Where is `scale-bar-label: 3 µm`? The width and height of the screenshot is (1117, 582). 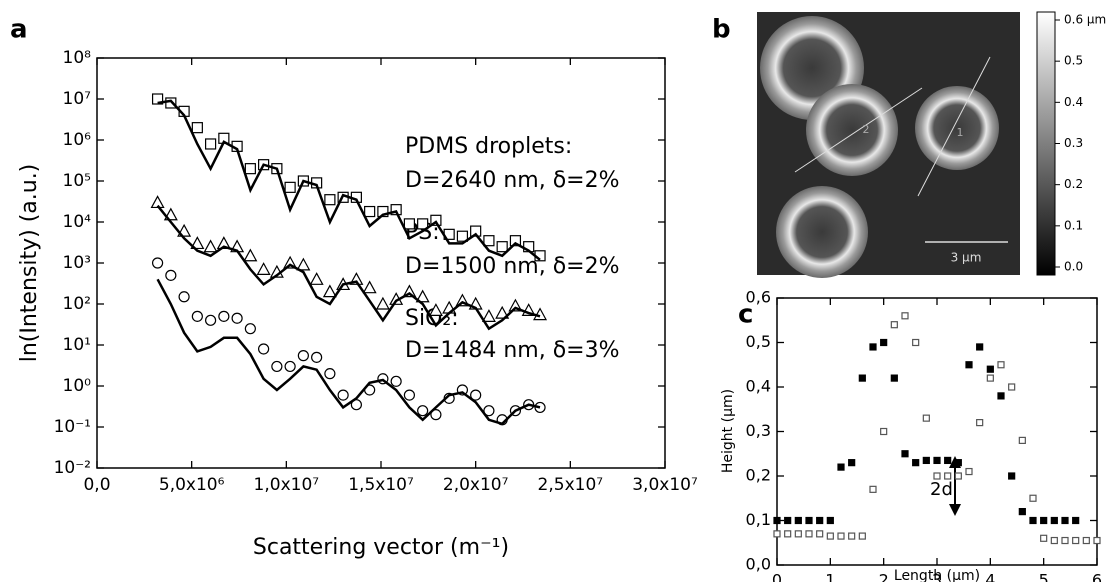
scale-bar-label: 3 µm is located at coordinates (966, 258).